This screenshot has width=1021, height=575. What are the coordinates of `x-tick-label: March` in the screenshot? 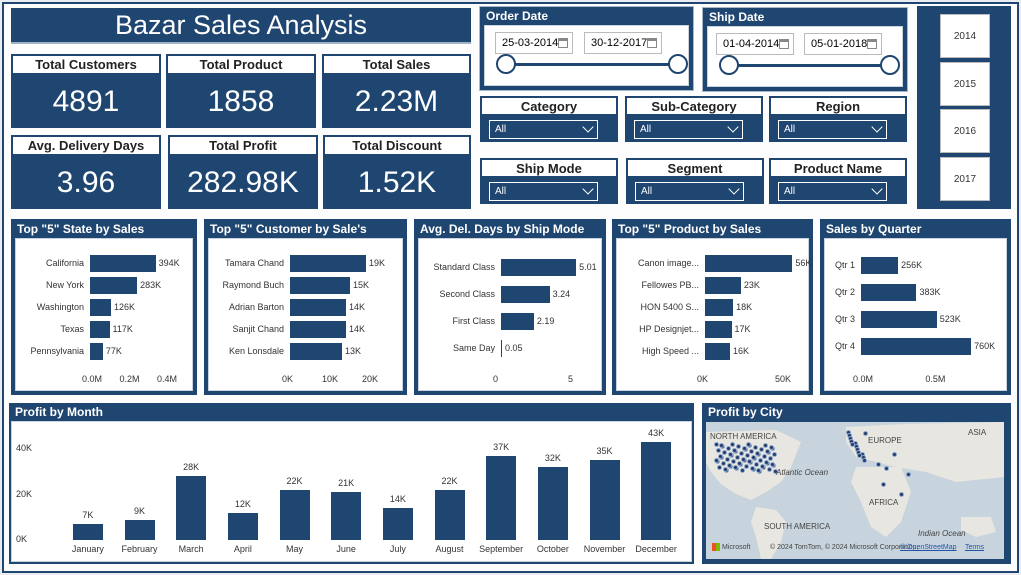 It's located at (191, 549).